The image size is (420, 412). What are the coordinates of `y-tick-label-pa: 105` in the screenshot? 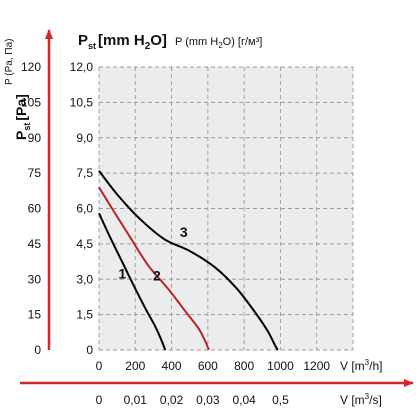 It's located at (31, 102).